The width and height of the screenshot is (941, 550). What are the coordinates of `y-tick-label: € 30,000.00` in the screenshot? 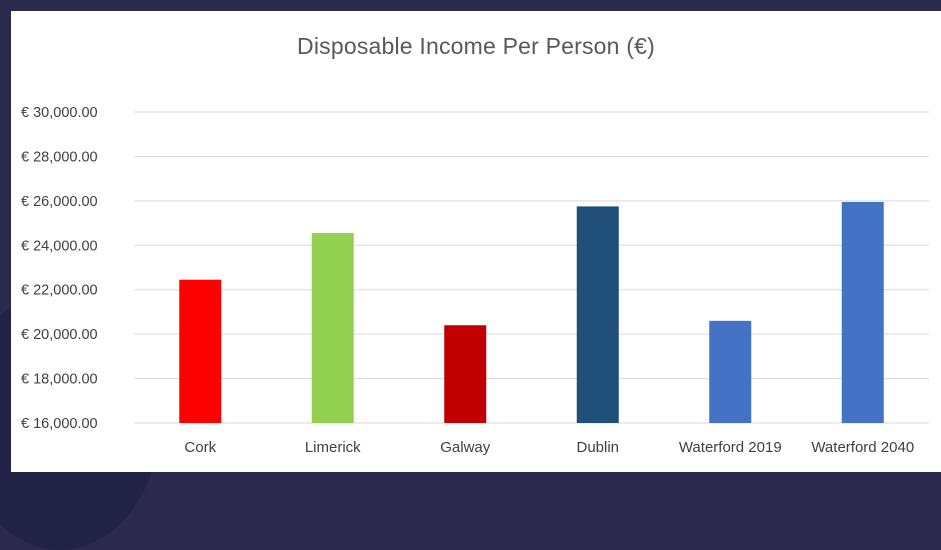 It's located at (59, 113).